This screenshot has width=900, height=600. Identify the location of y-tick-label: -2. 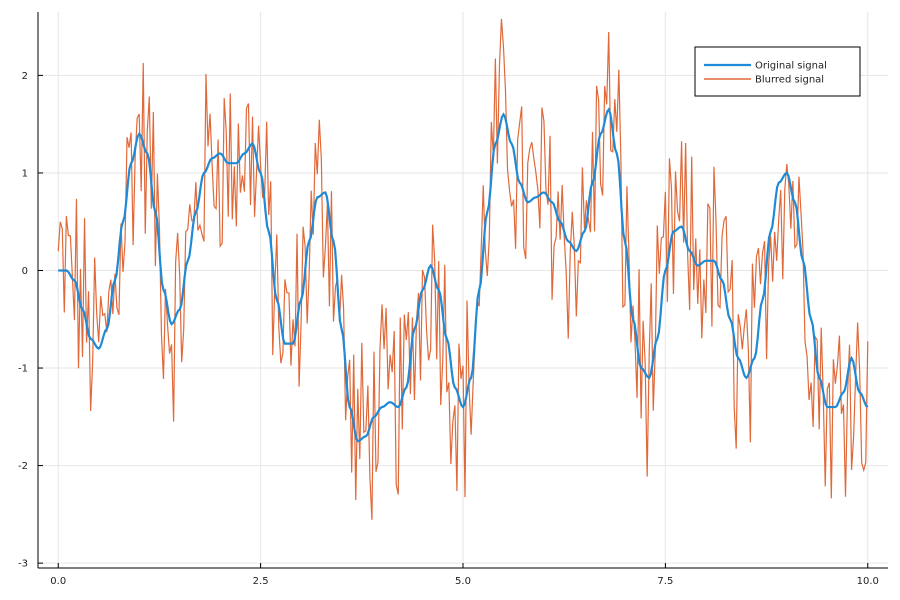
(23, 466).